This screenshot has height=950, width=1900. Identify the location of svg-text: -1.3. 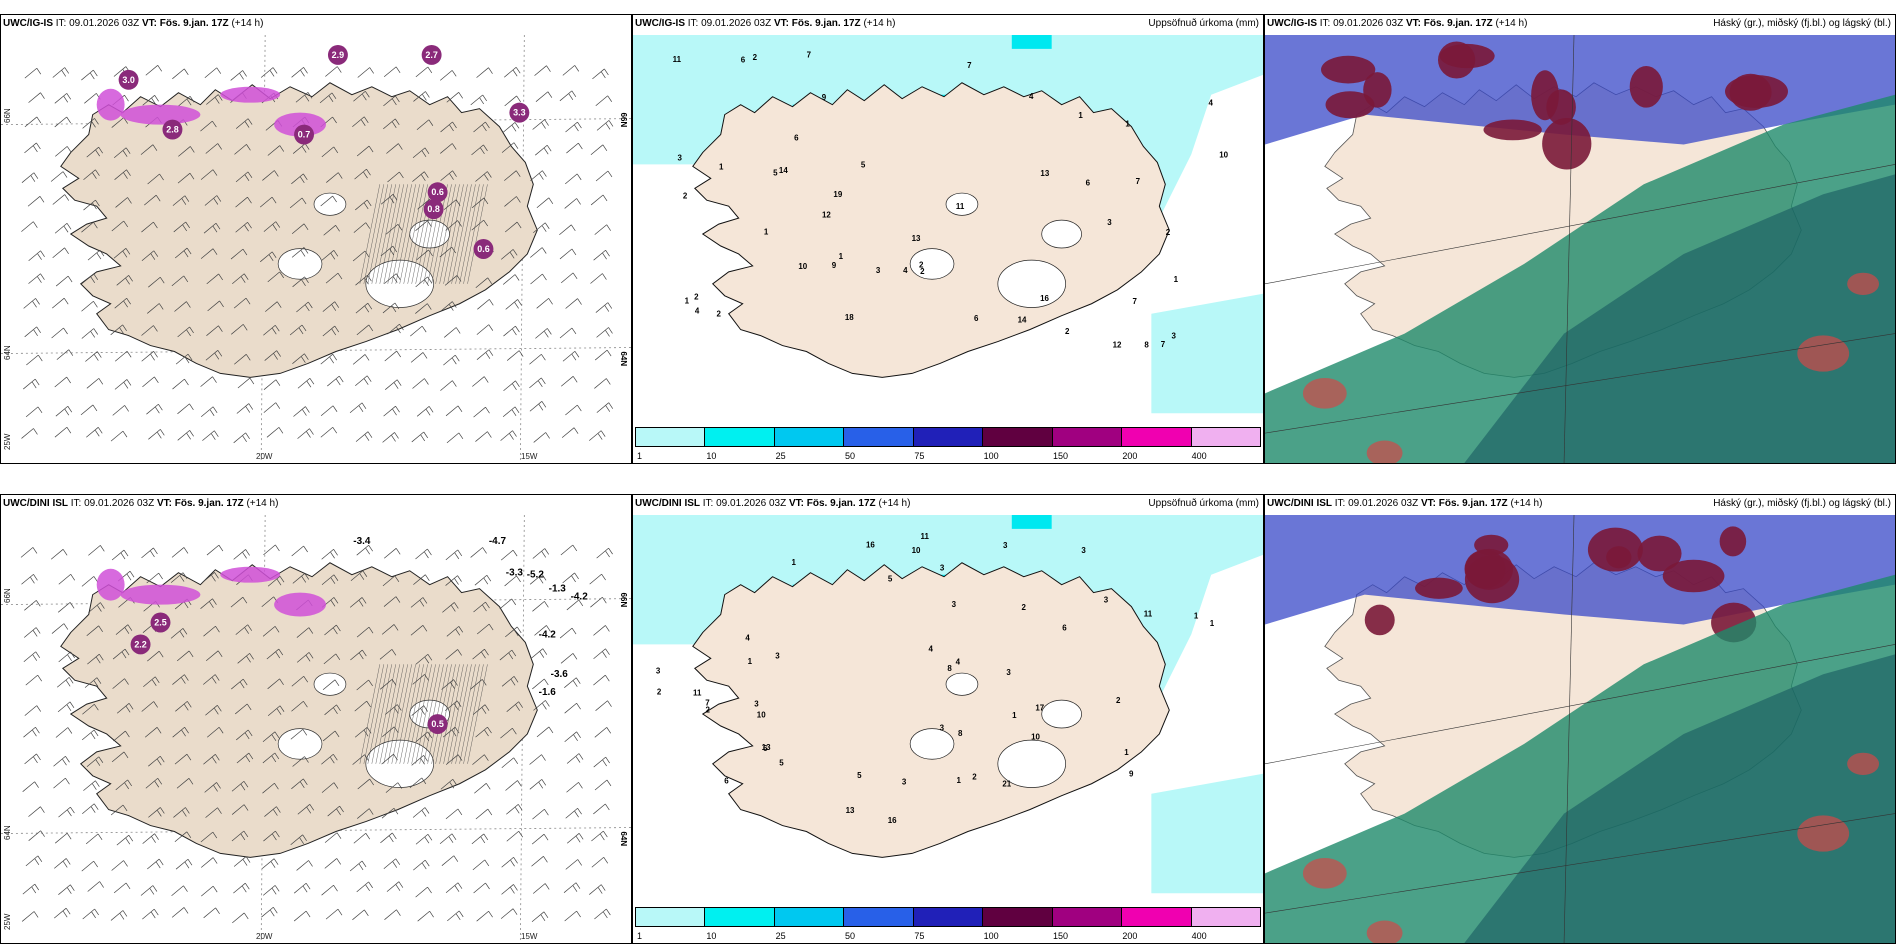
(558, 589).